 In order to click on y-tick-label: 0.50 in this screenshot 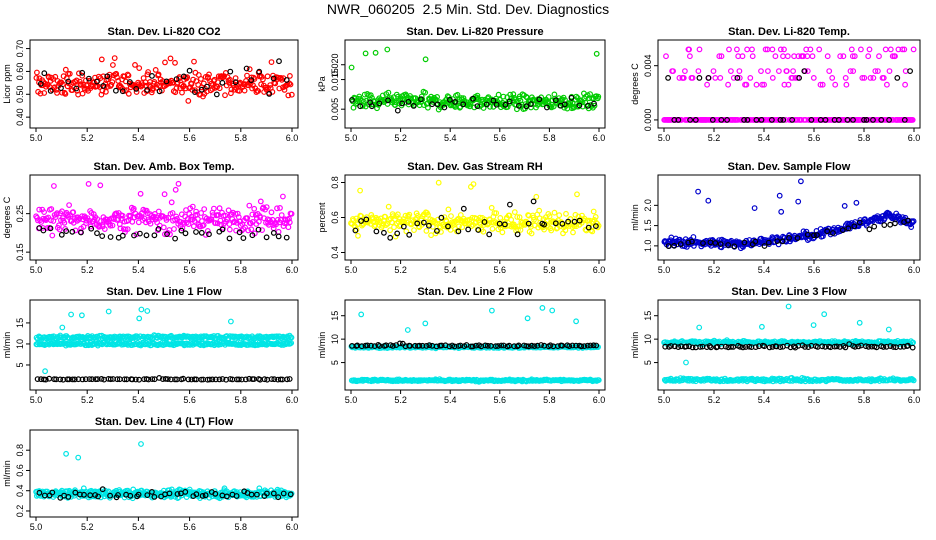, I will do `click(20, 95)`.